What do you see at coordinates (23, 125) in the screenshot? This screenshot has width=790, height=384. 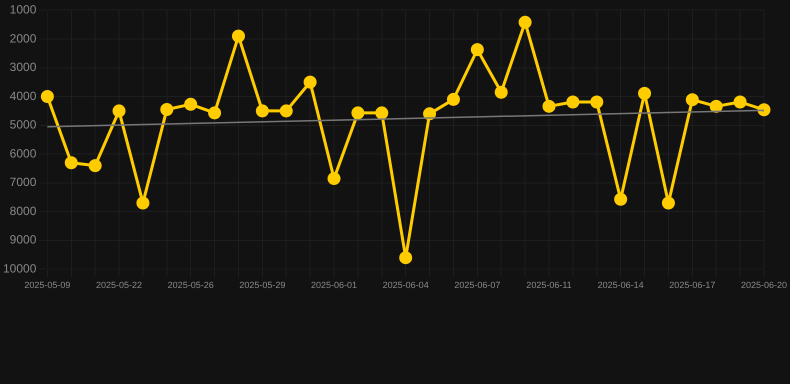 I see `y-tick-label: 5000` at bounding box center [23, 125].